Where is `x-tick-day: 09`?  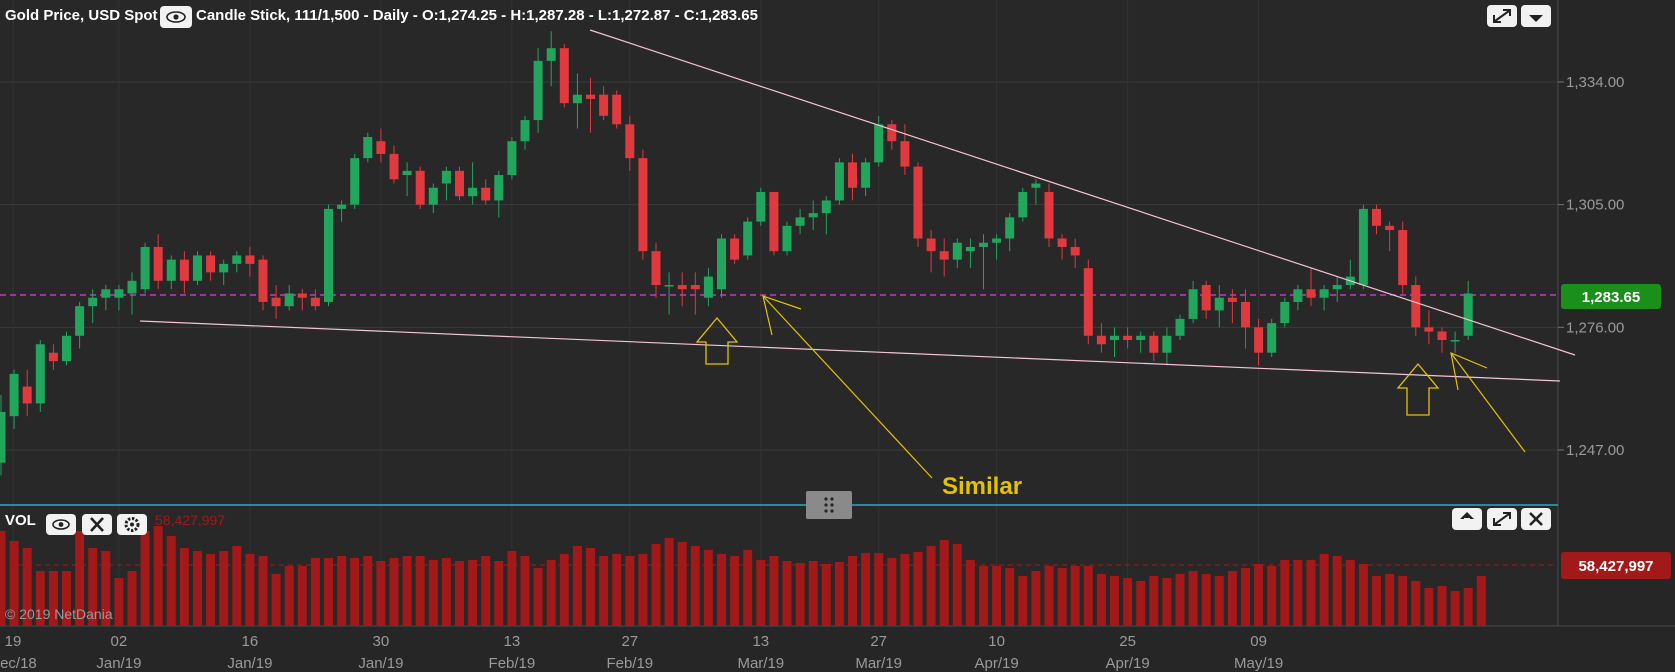
x-tick-day: 09 is located at coordinates (1258, 641).